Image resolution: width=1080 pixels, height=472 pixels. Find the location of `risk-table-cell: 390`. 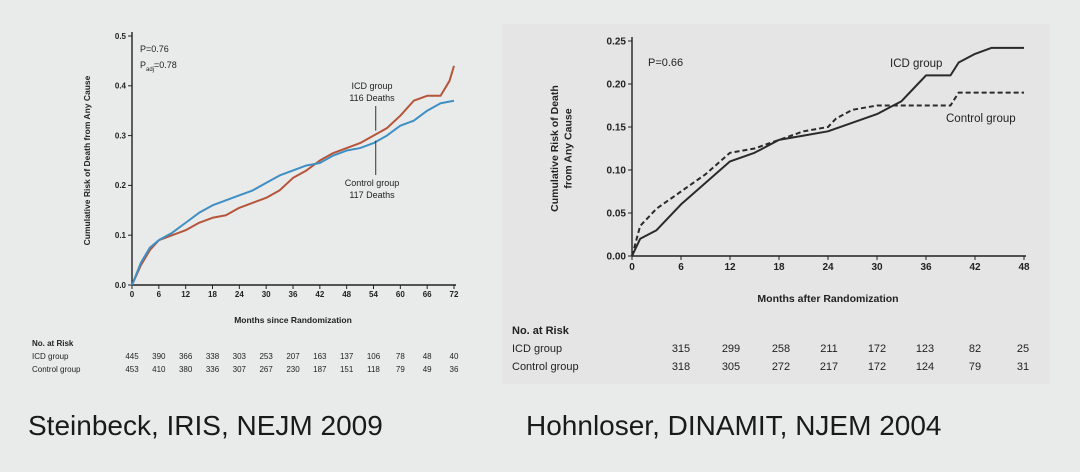

risk-table-cell: 390 is located at coordinates (159, 356).